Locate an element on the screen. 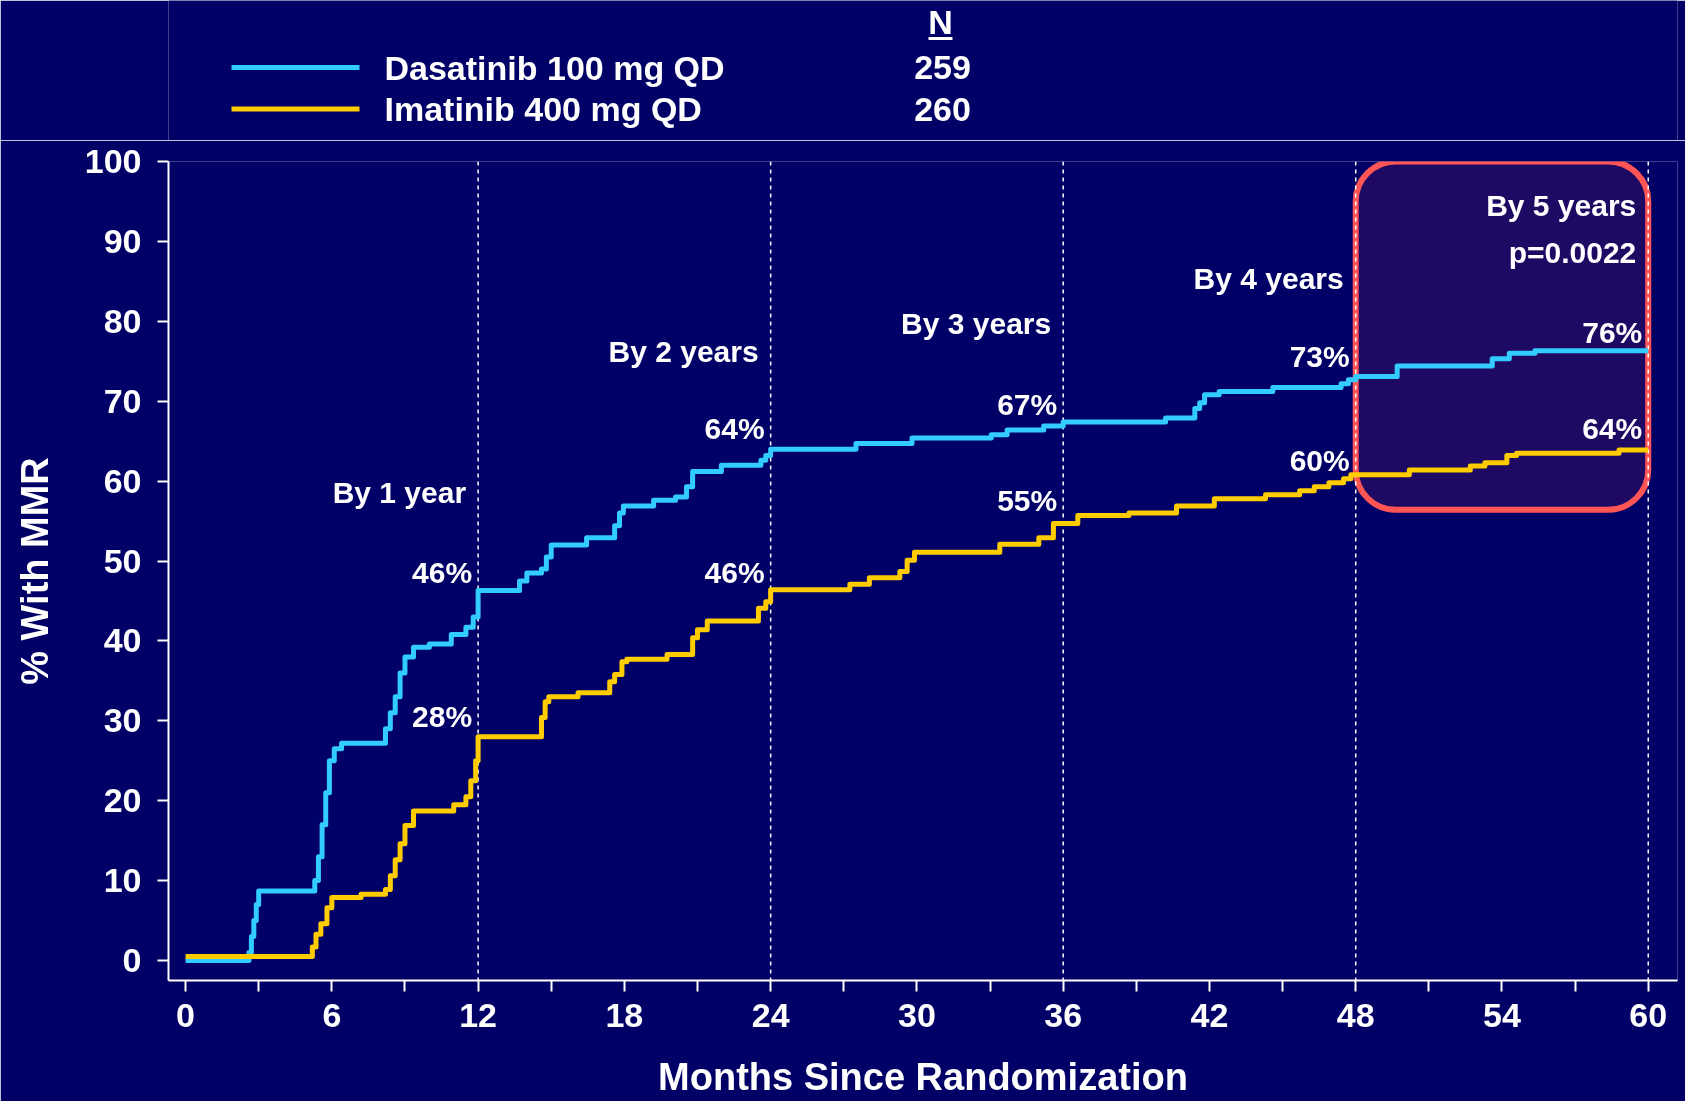  ref-line-label: By 5 years is located at coordinates (1561, 206).